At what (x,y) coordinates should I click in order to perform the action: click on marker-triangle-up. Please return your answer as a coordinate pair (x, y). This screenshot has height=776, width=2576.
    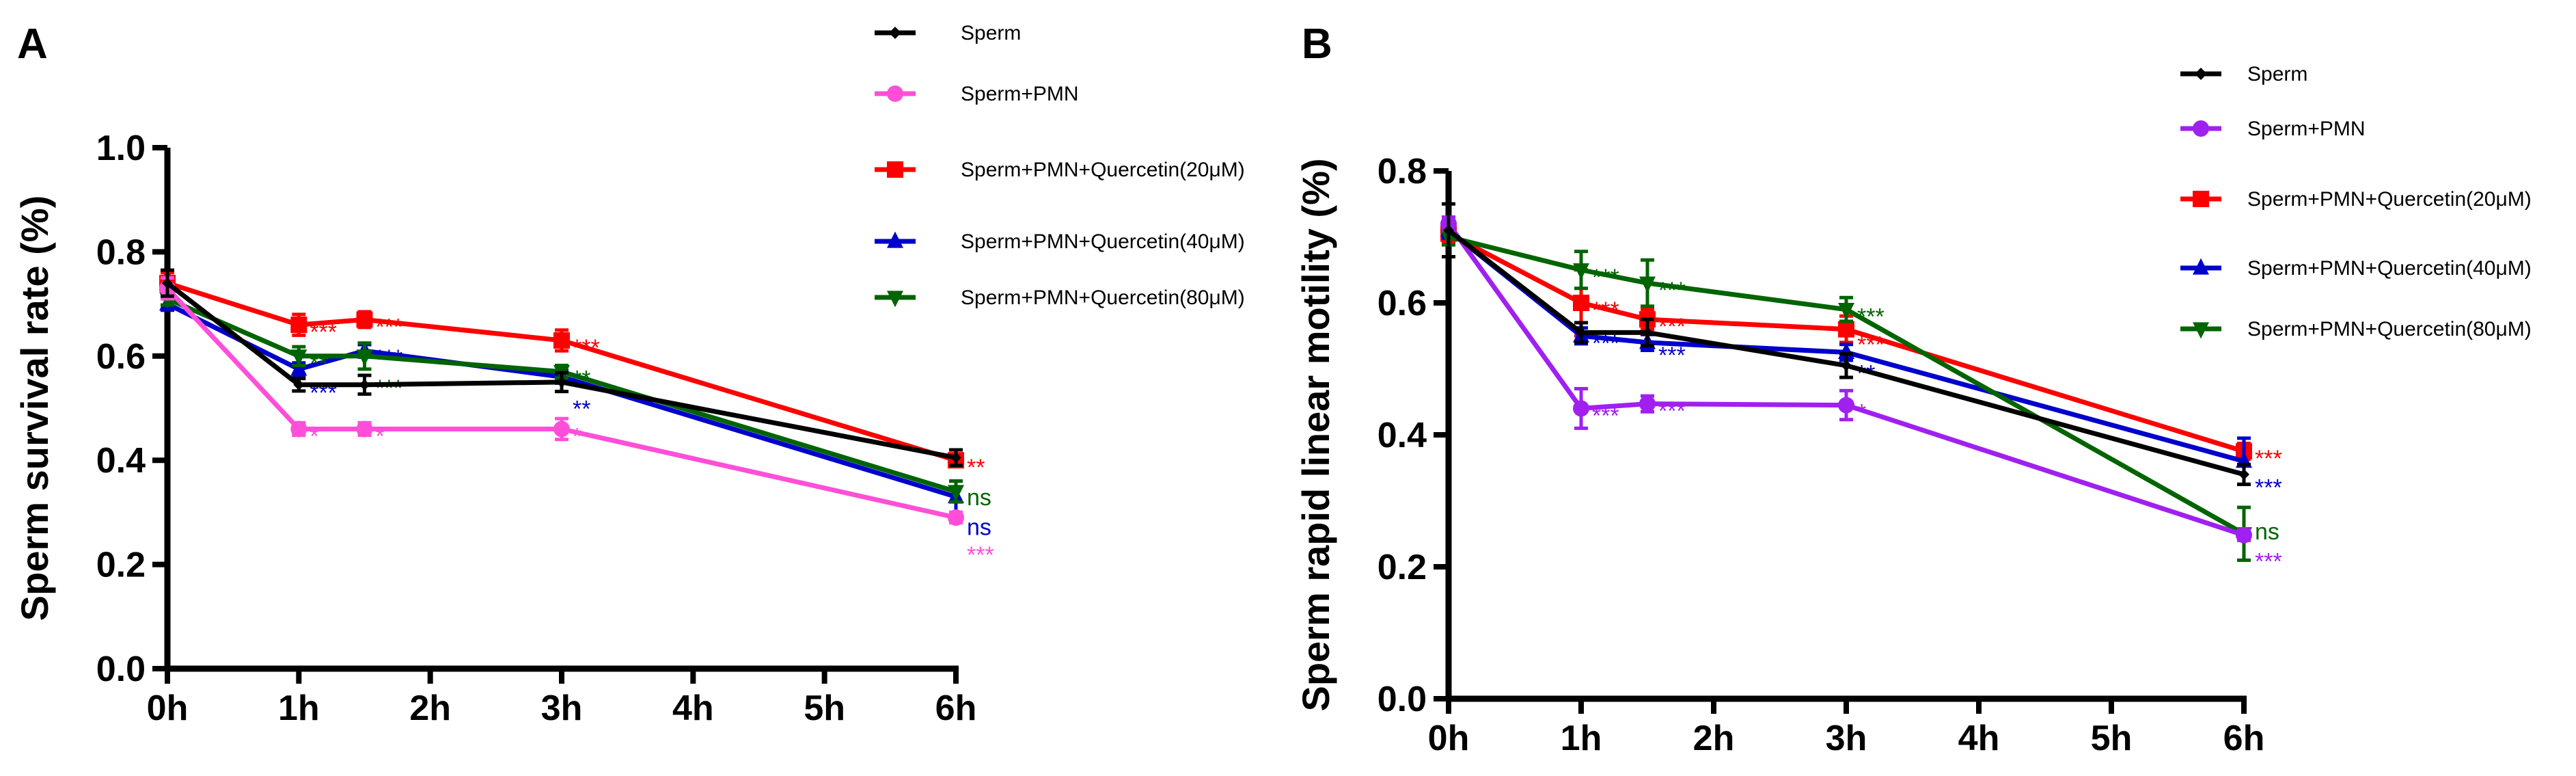
    Looking at the image, I should click on (2201, 266).